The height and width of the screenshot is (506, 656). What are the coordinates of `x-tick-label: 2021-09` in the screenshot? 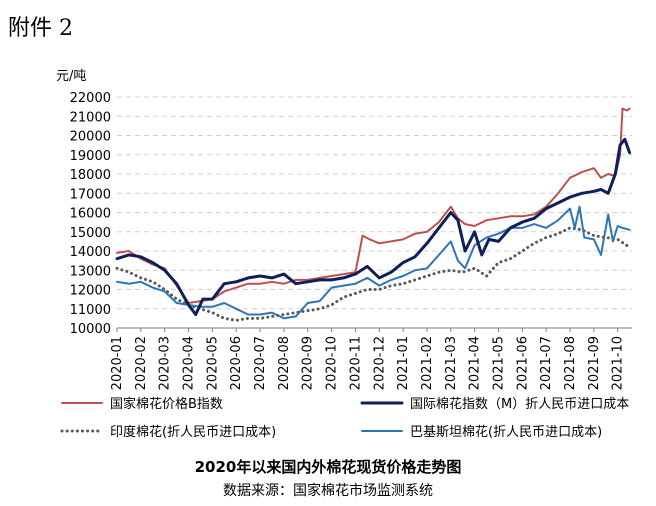 It's located at (594, 363).